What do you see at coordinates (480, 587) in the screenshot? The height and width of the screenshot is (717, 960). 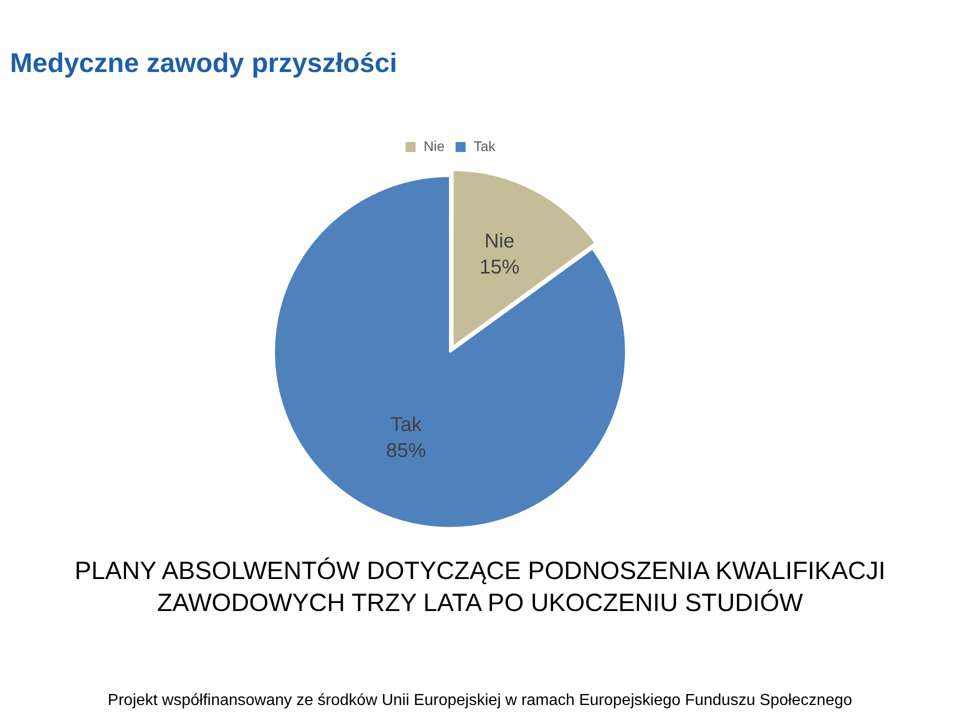 I see `text: PLANY ABSOLWENTÓW DOTYCZĄCE PODNOSZENIA KWALIFIKACJI ZAWODOWYCH TRZY LATA PO UKOCZENIU STUDIÓW` at bounding box center [480, 587].